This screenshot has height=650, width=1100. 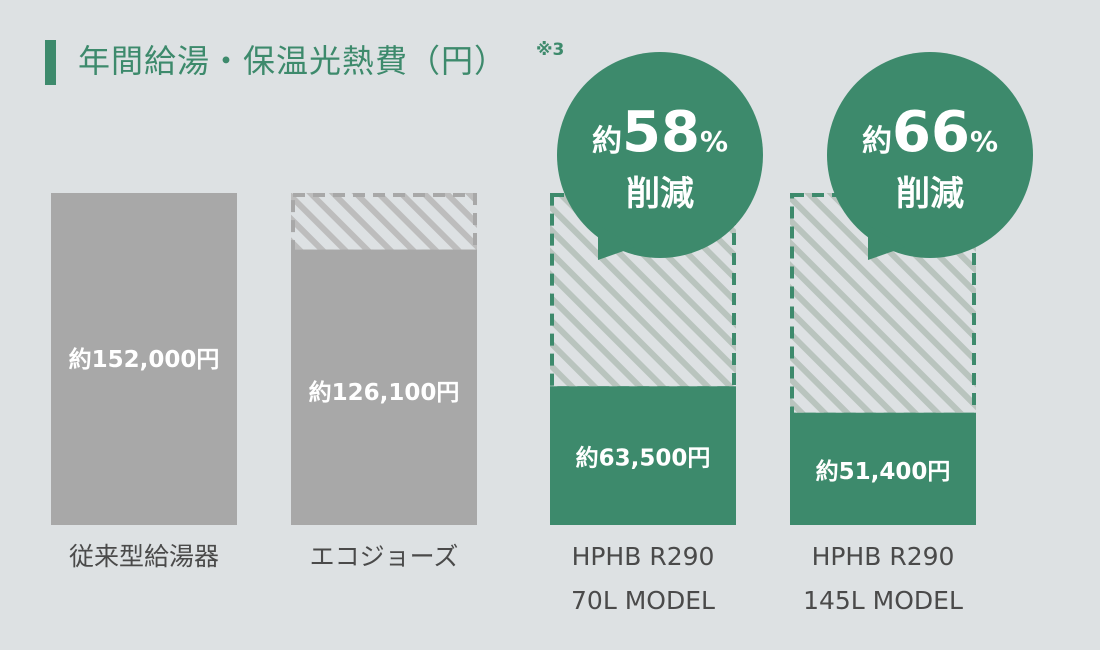 What do you see at coordinates (660, 132) in the screenshot?
I see `callout-percent: 約58%` at bounding box center [660, 132].